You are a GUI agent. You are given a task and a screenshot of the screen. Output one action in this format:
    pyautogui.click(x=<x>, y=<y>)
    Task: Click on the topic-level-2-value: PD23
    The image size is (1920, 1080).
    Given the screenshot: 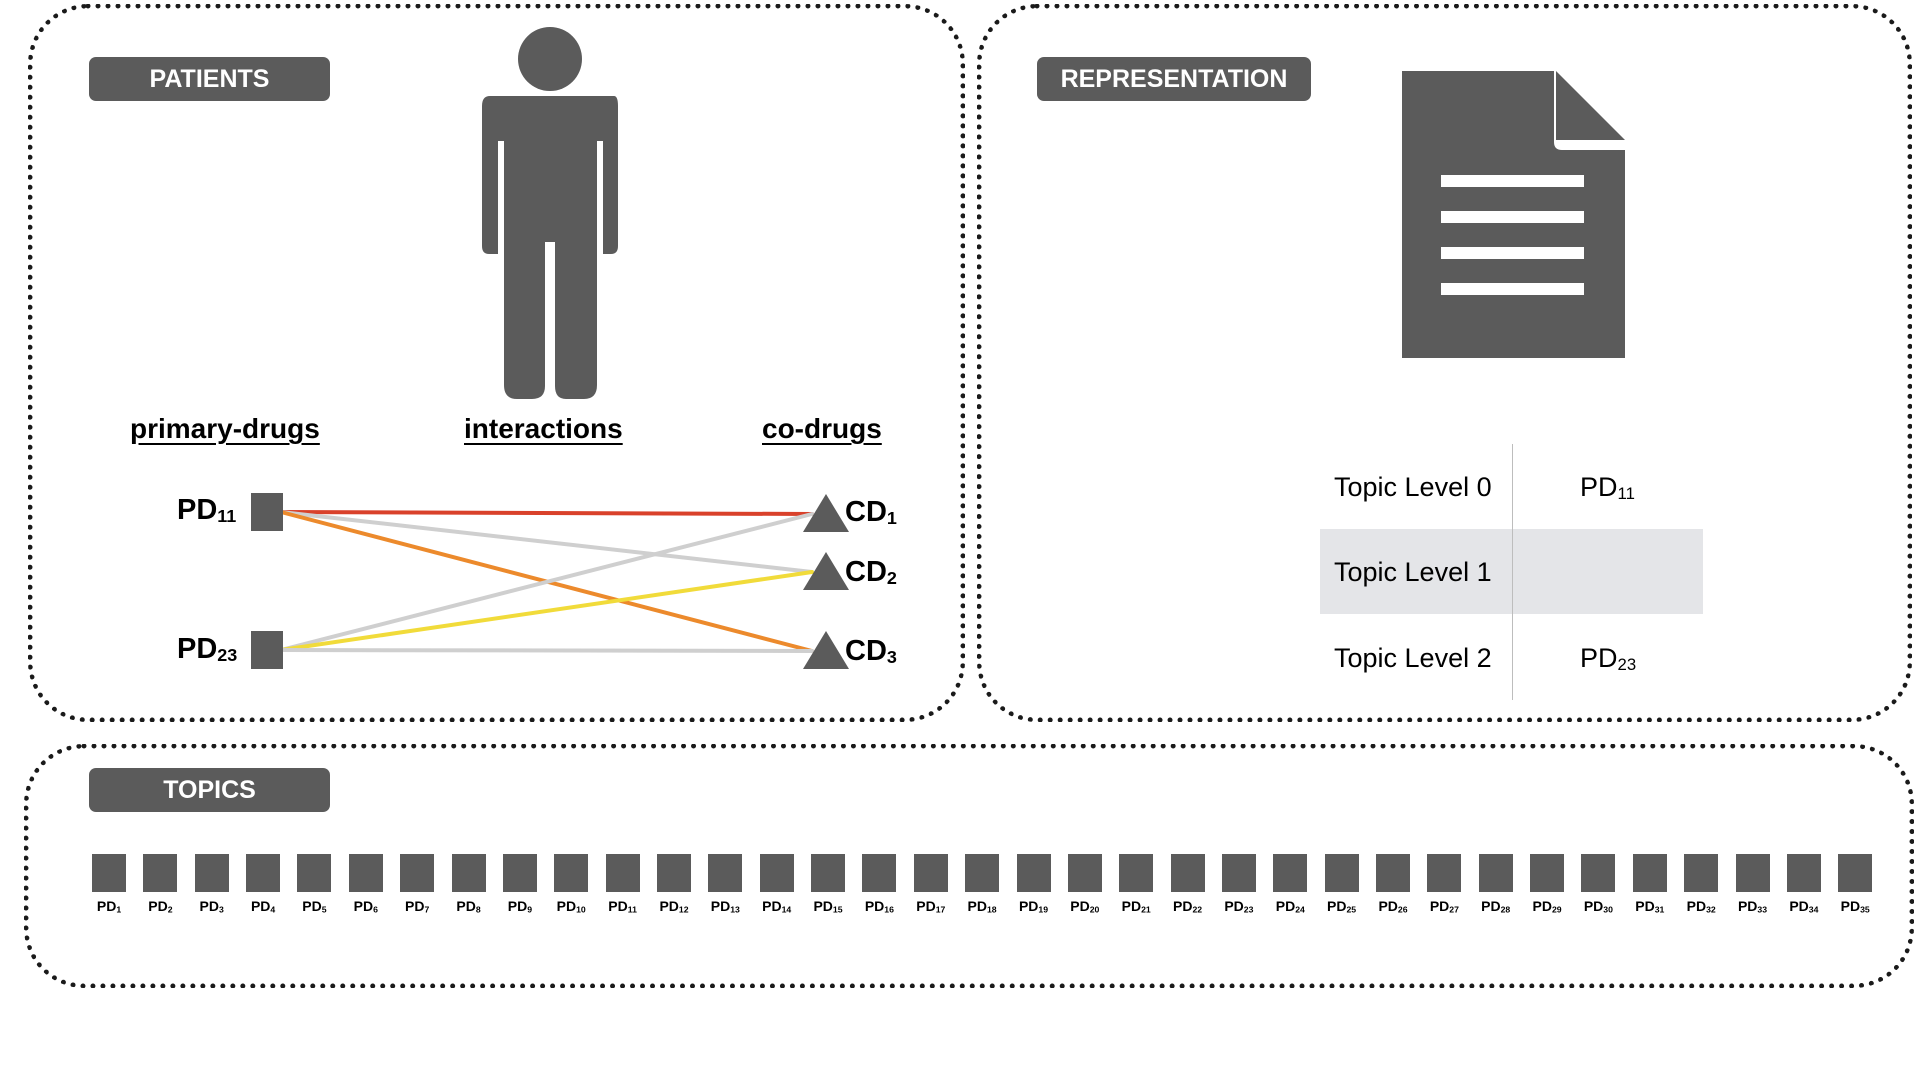 What is the action you would take?
    pyautogui.click(x=1608, y=658)
    